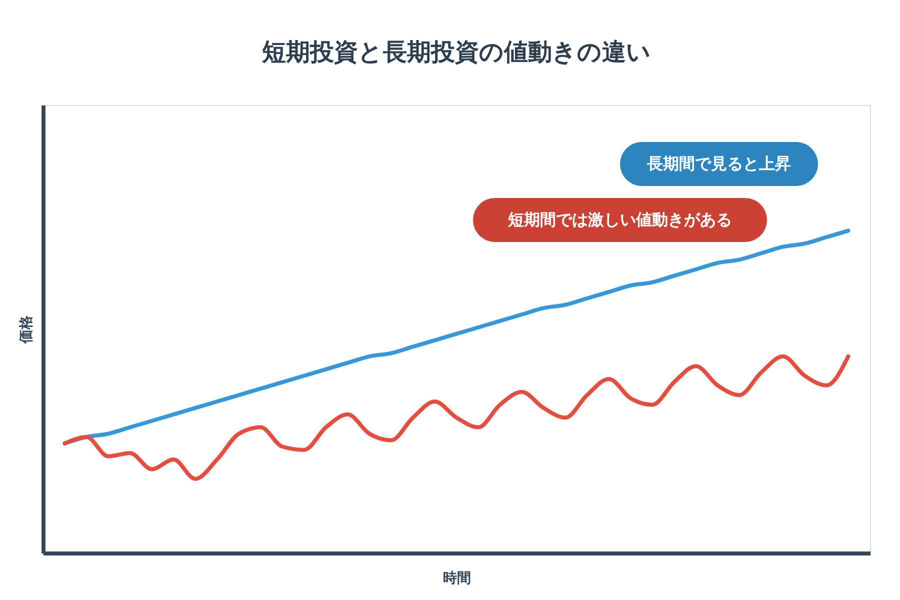 This screenshot has height=600, width=900. I want to click on y-axis-title: 価格, so click(26, 329).